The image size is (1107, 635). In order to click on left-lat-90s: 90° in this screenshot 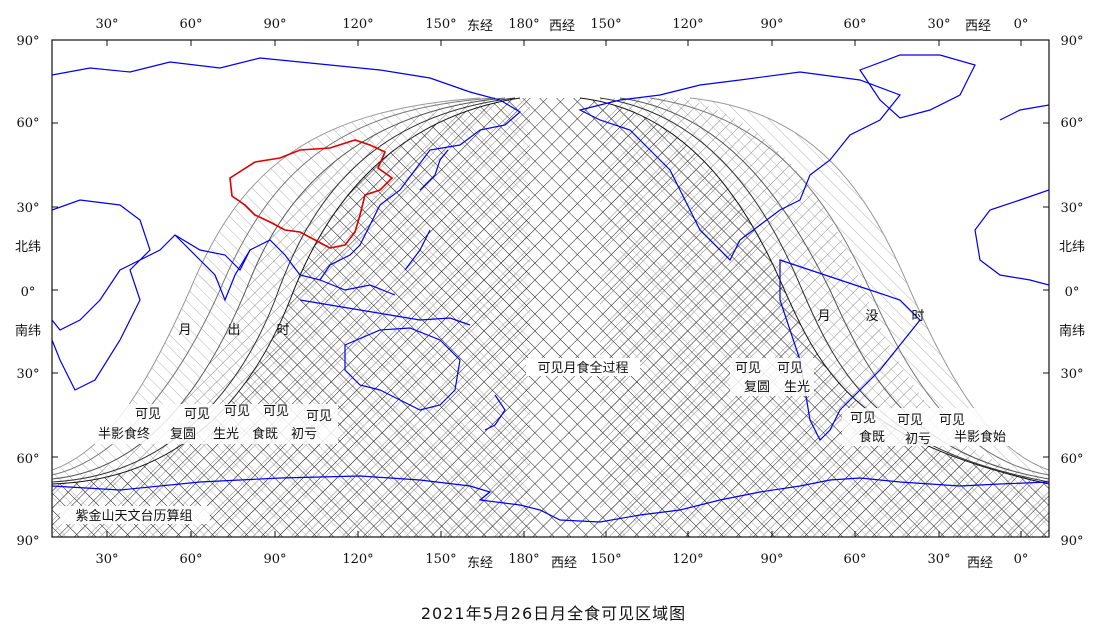, I will do `click(27, 541)`.